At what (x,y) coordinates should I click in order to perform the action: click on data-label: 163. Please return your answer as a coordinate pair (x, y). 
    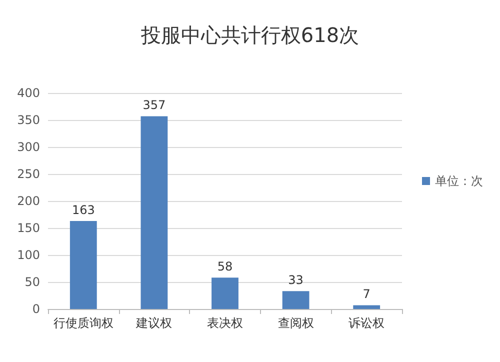
    Looking at the image, I should click on (83, 209).